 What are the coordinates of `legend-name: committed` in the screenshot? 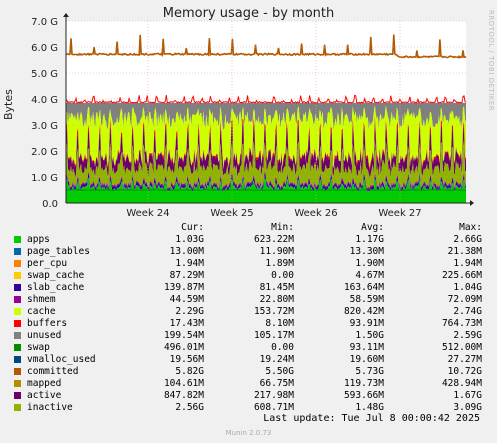 It's located at (53, 371).